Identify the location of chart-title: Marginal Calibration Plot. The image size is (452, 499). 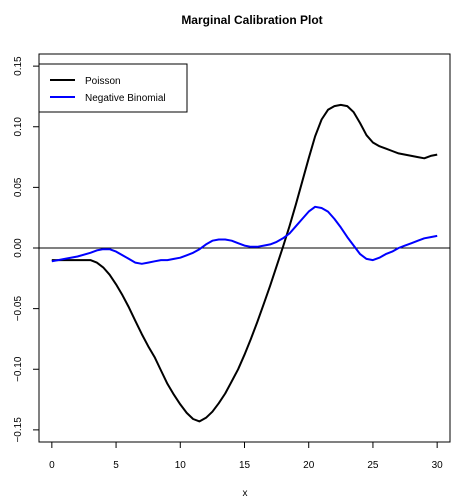
(251, 20).